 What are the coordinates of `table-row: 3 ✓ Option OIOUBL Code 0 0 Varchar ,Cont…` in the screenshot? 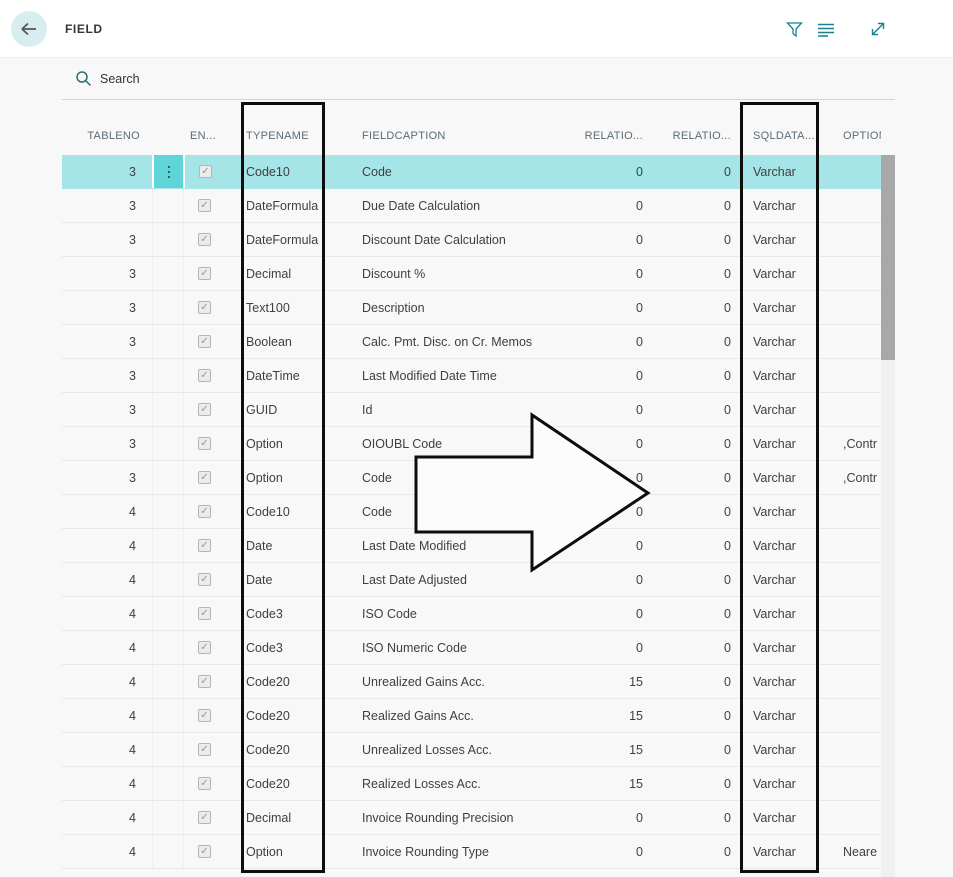 It's located at (471, 444).